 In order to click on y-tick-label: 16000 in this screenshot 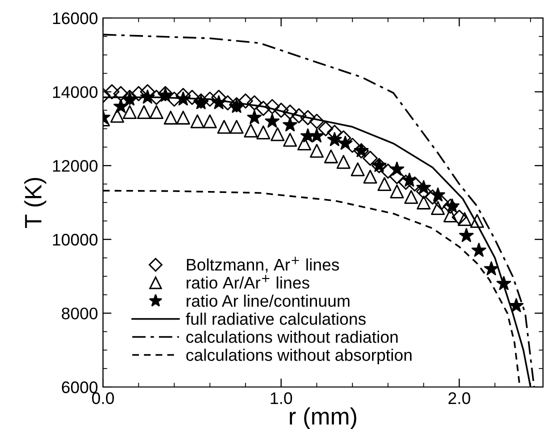, I will do `click(75, 18)`.